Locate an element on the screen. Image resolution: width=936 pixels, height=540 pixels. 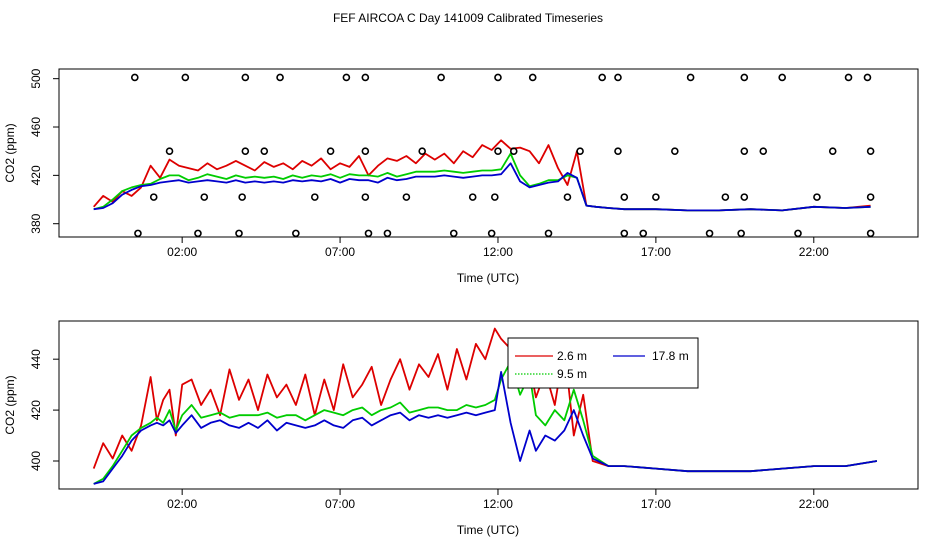
bottom-xtick-label: 22:00 is located at coordinates (814, 504).